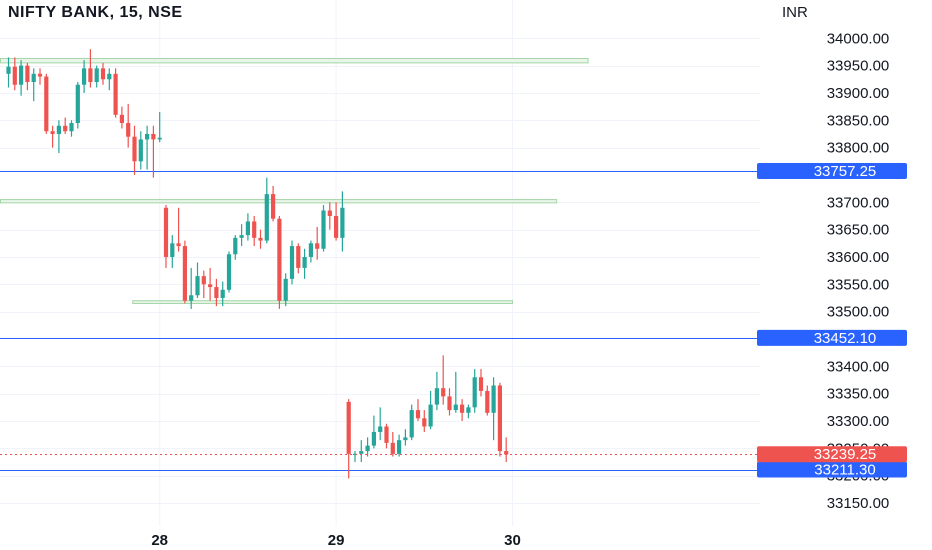 This screenshot has height=550, width=932. What do you see at coordinates (512, 540) in the screenshot?
I see `date-tick-label: 30` at bounding box center [512, 540].